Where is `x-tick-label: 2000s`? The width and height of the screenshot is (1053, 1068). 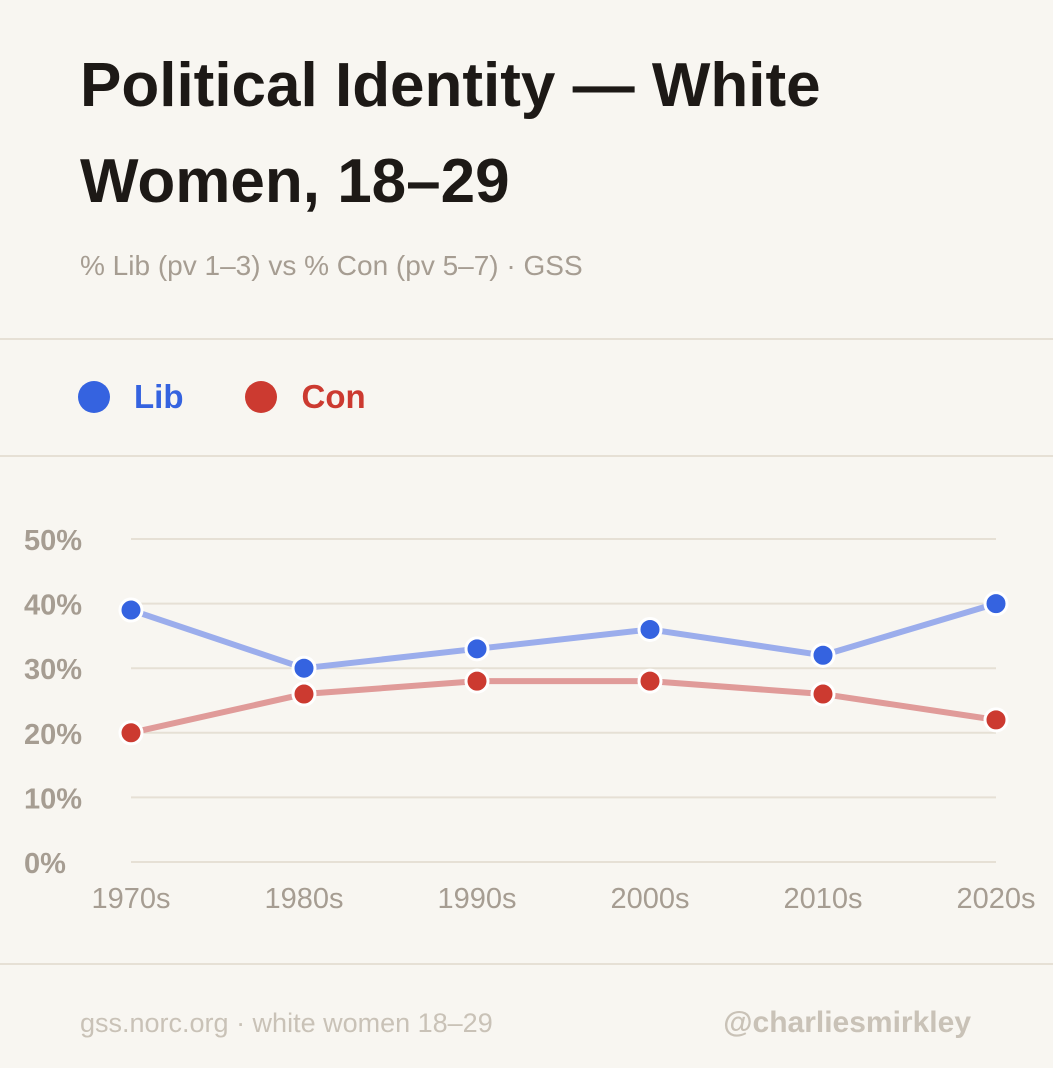
x-tick-label: 2000s is located at coordinates (649, 899).